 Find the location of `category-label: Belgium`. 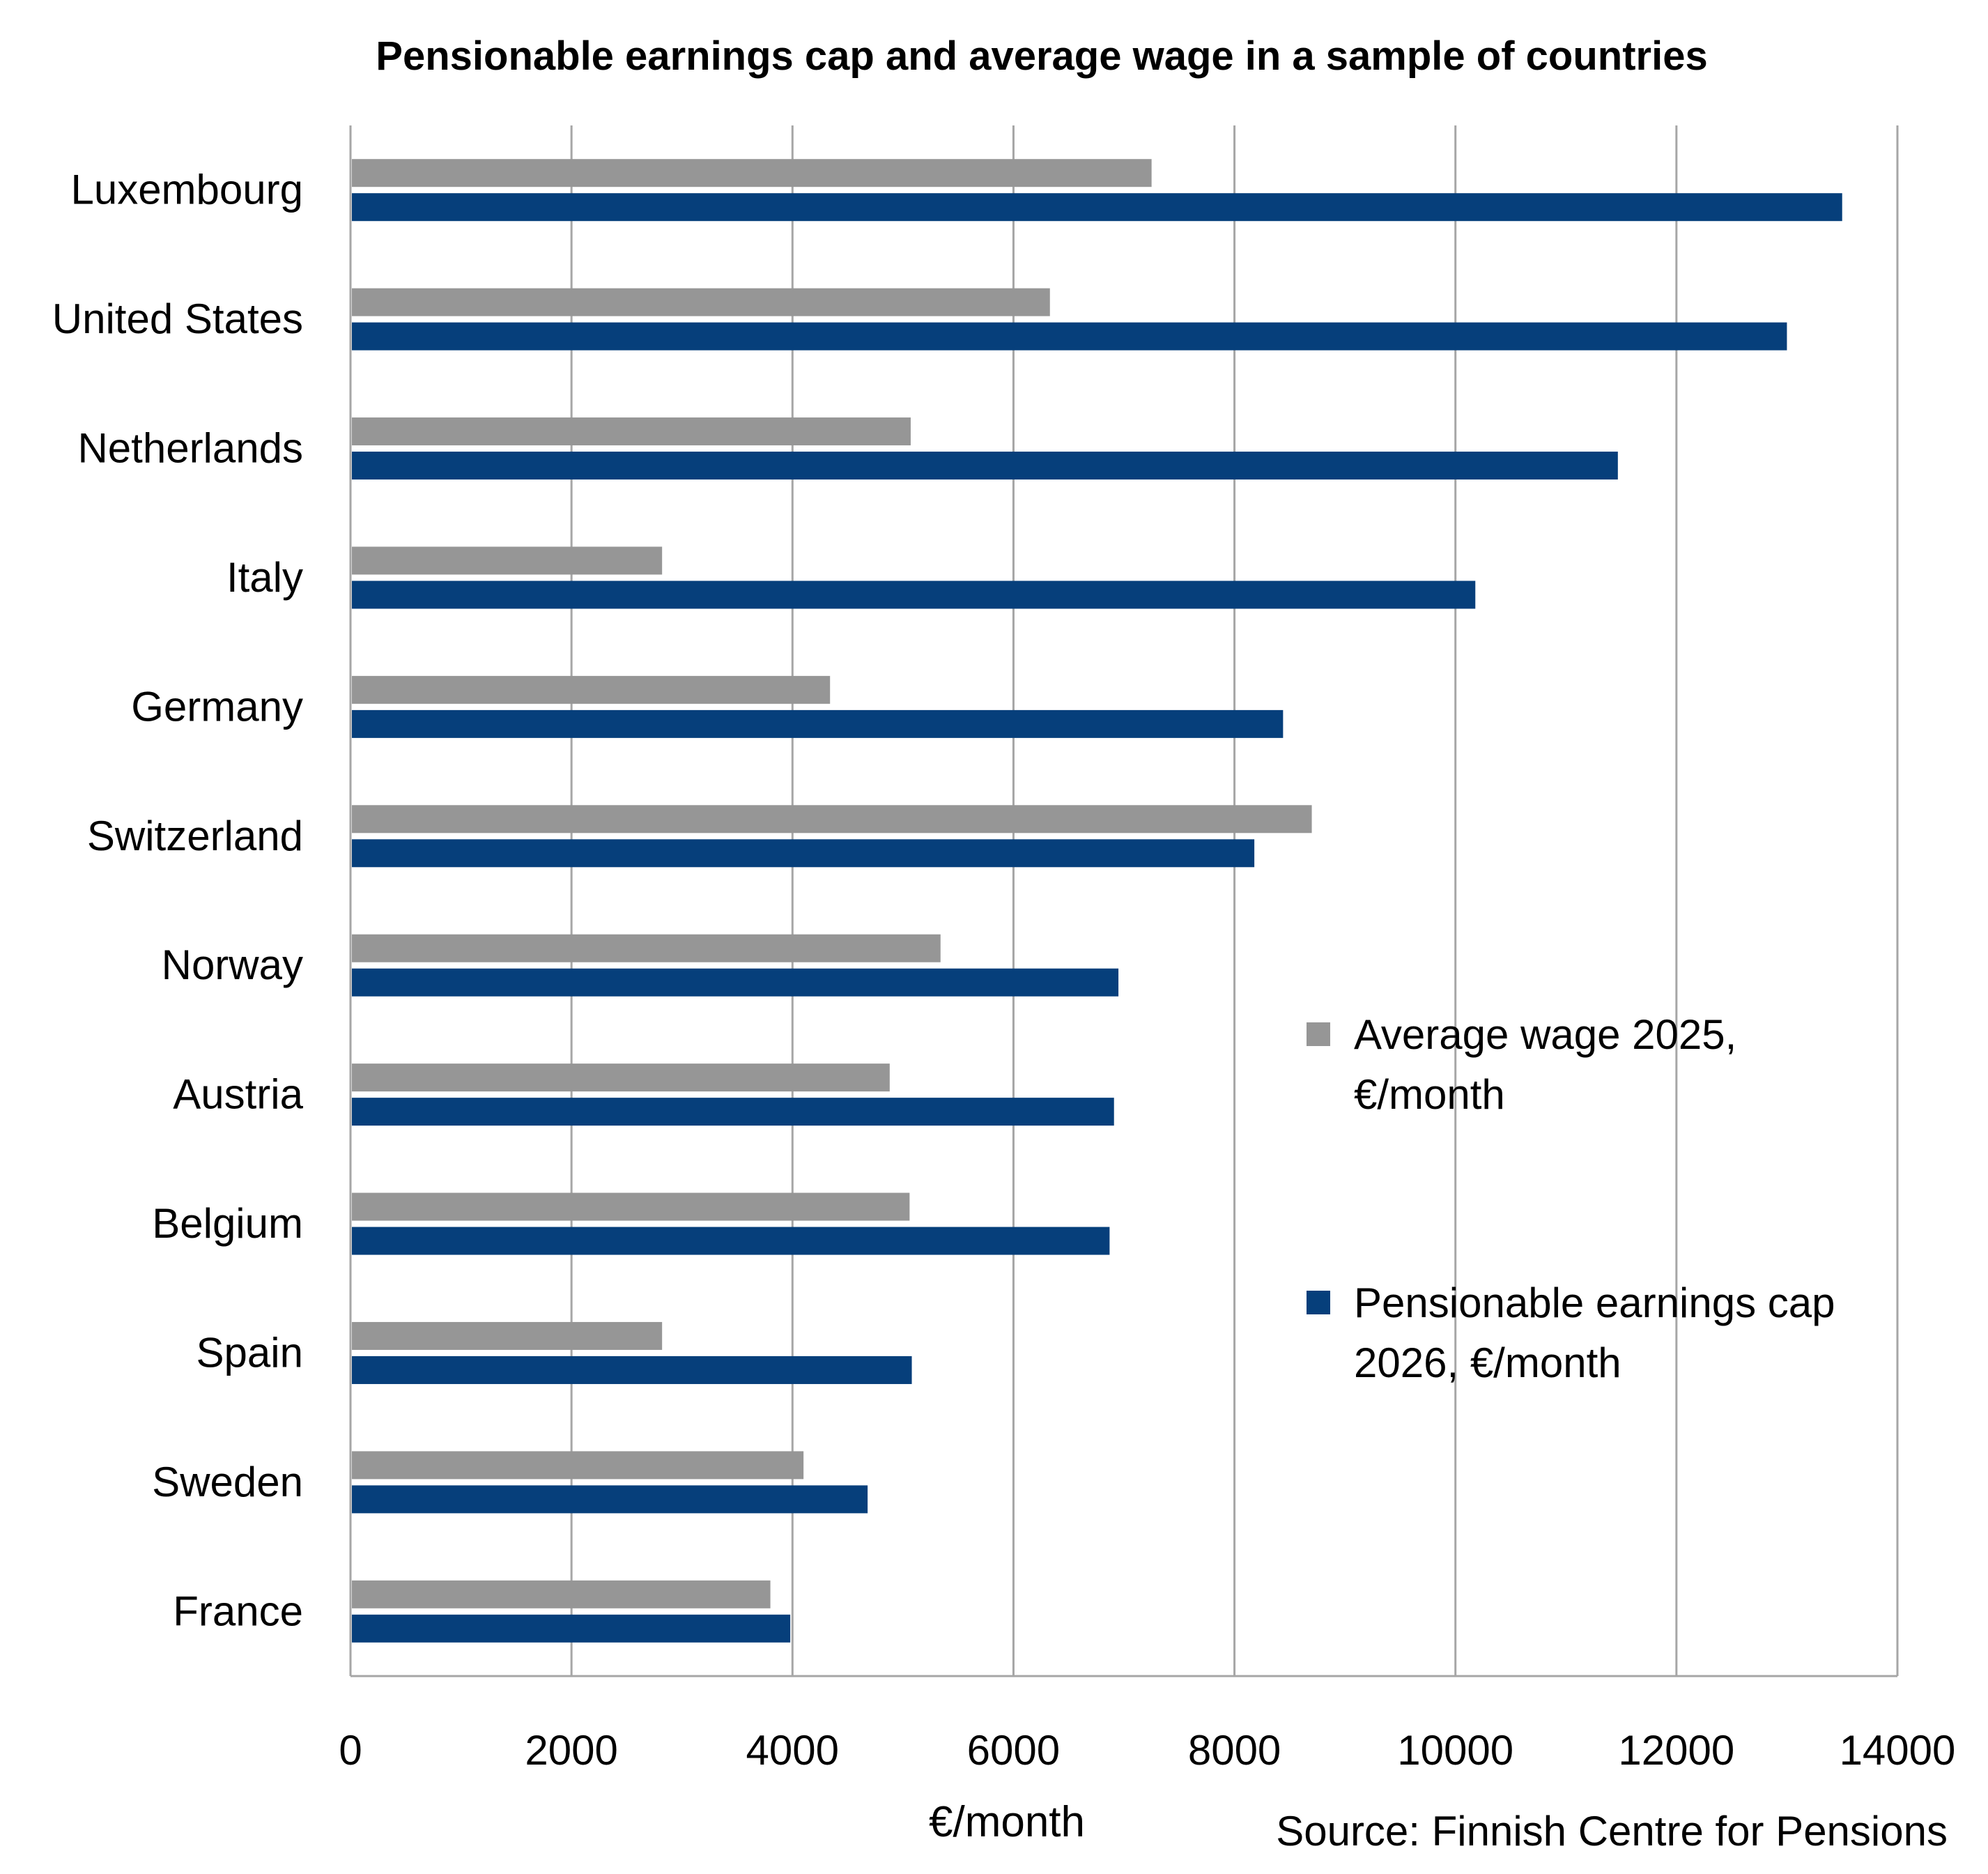

category-label: Belgium is located at coordinates (227, 1223).